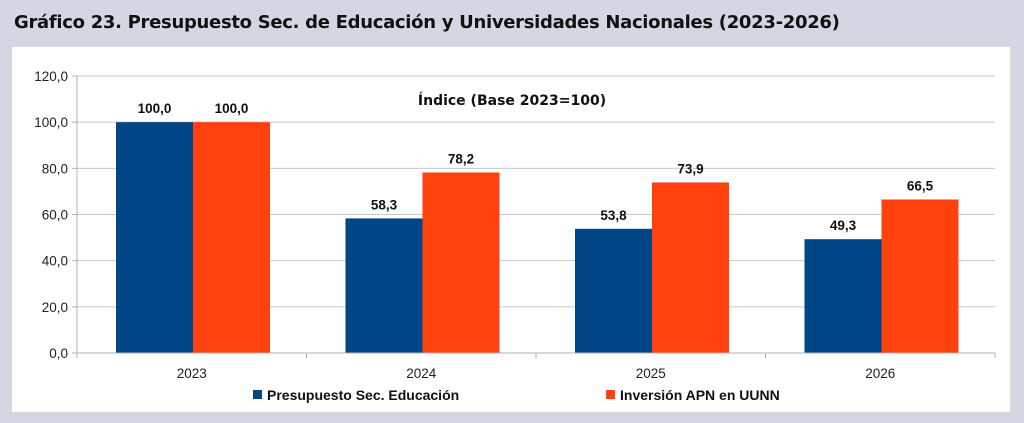 The image size is (1024, 423). What do you see at coordinates (231, 238) in the screenshot?
I see `bar-uunn-2023` at bounding box center [231, 238].